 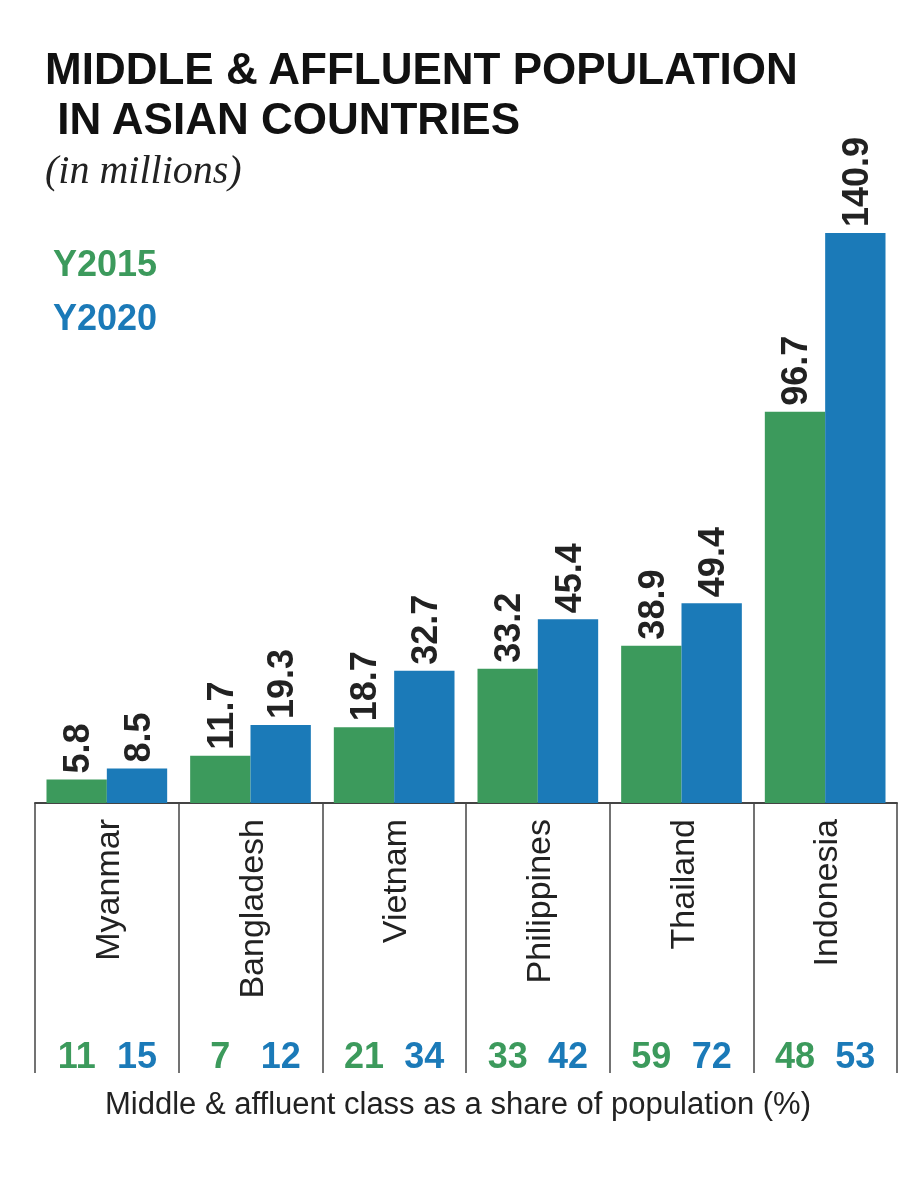 What do you see at coordinates (281, 683) in the screenshot?
I see `data-label: 19.3` at bounding box center [281, 683].